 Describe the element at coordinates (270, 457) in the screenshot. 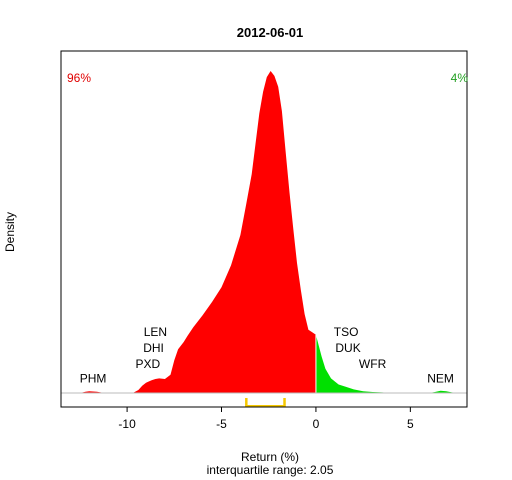

I see `x-axis-label: Return (%)` at that location.